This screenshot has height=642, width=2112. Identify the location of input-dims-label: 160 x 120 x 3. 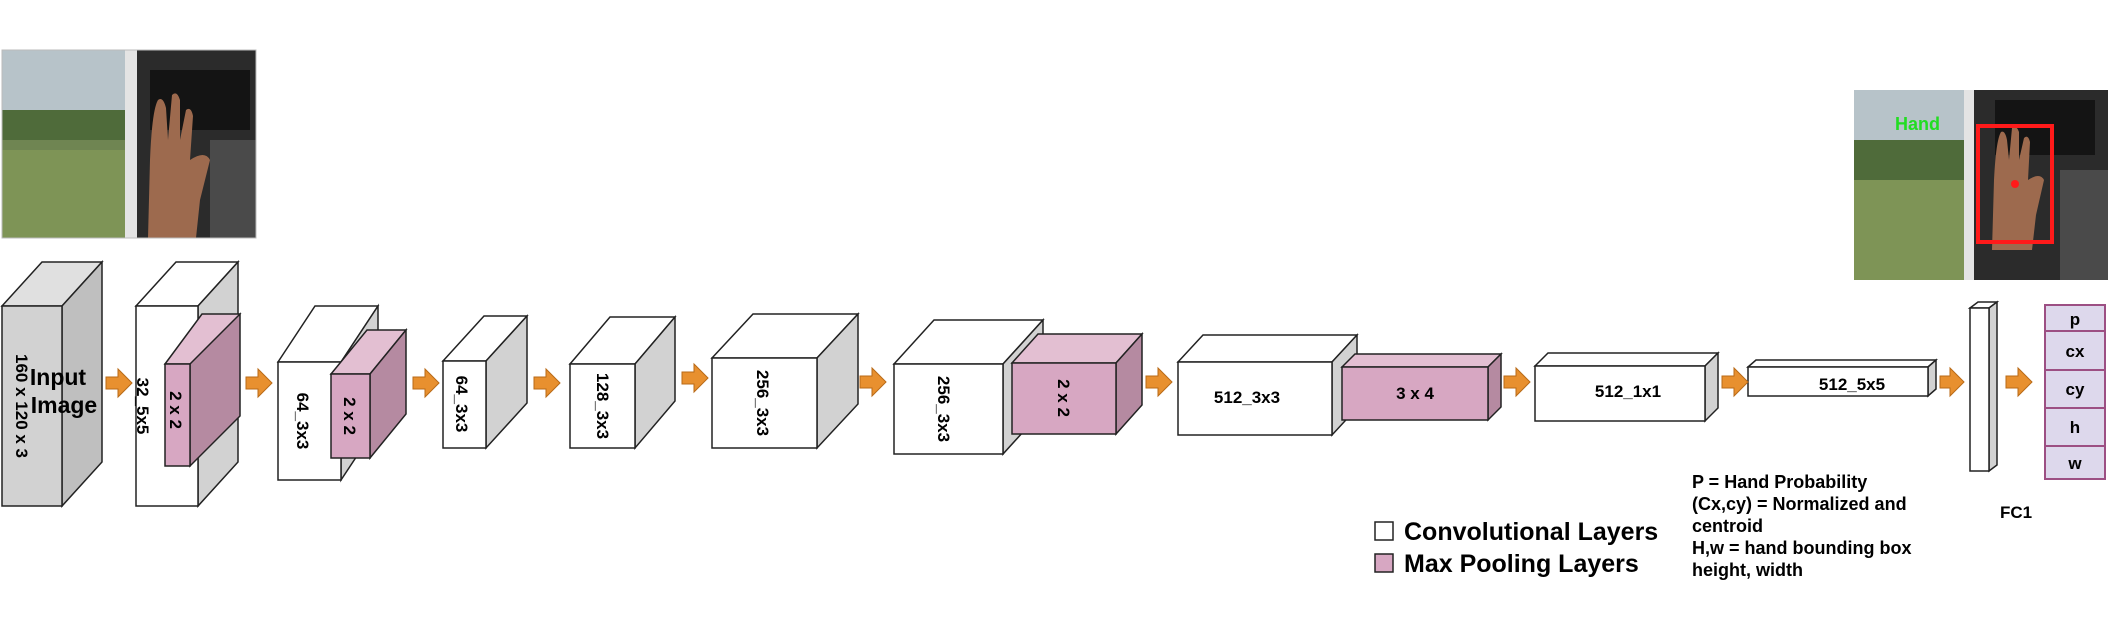
(21, 406).